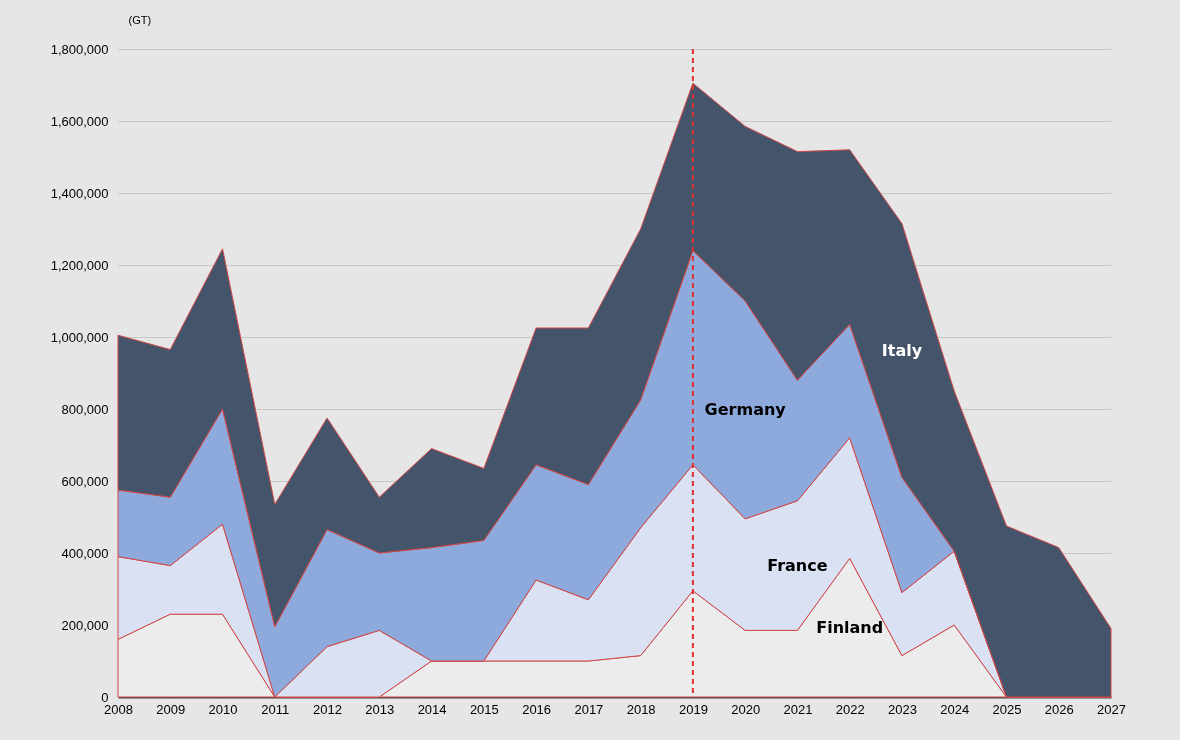 This screenshot has height=740, width=1180. What do you see at coordinates (589, 709) in the screenshot?
I see `x-tick-label: 2017` at bounding box center [589, 709].